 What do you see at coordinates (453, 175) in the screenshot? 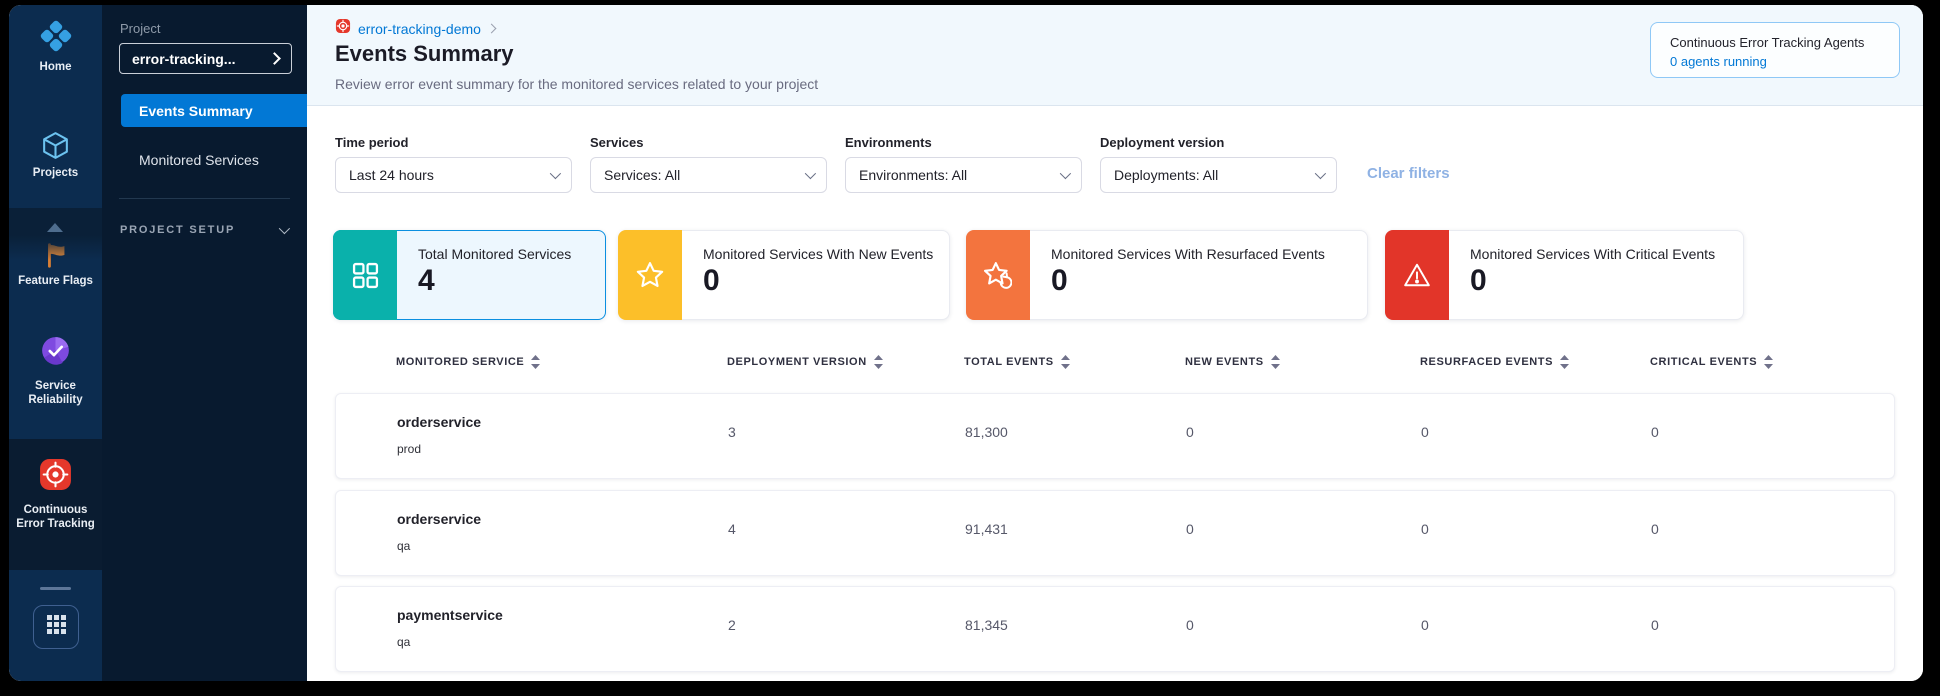
I see `time-period-dropdown: Last 24 hours` at bounding box center [453, 175].